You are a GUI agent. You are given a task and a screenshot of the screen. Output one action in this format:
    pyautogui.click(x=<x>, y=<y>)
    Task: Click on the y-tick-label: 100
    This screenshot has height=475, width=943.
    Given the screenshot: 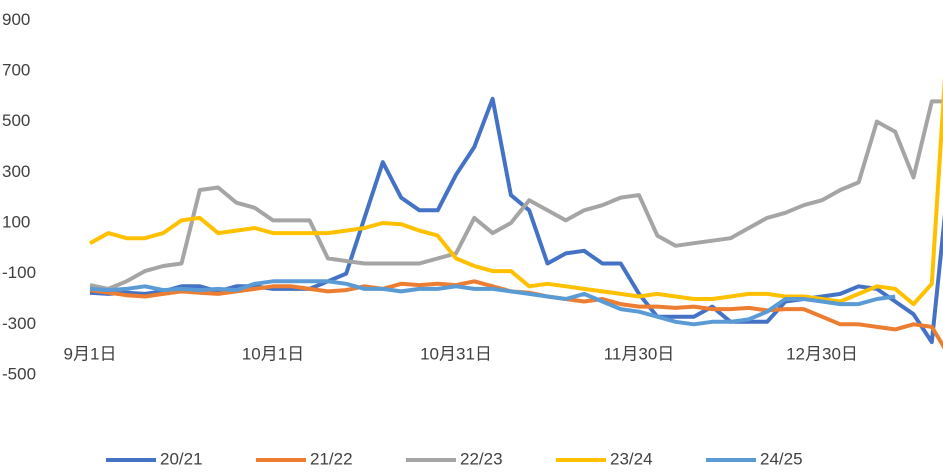 What is the action you would take?
    pyautogui.click(x=16, y=221)
    